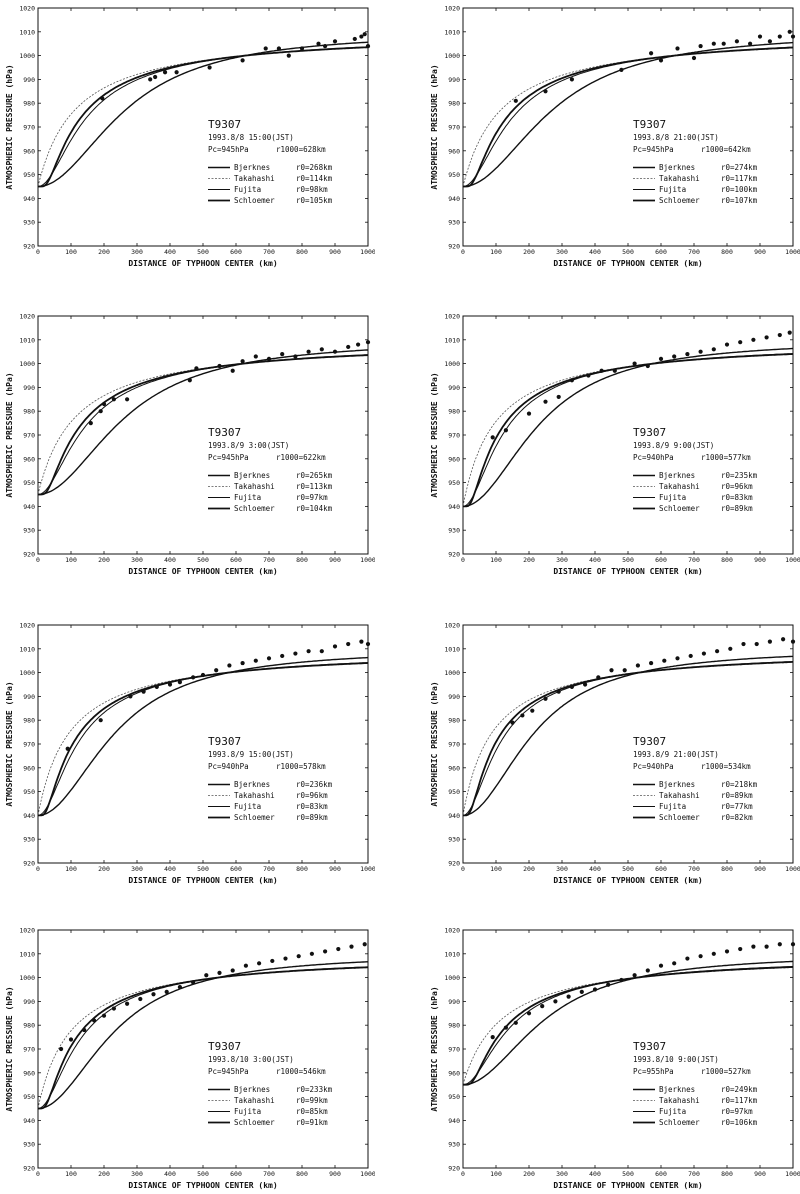  Describe the element at coordinates (676, 1059) in the screenshot. I see `observation-time: 1993.8/10 9:00(JST)` at that location.